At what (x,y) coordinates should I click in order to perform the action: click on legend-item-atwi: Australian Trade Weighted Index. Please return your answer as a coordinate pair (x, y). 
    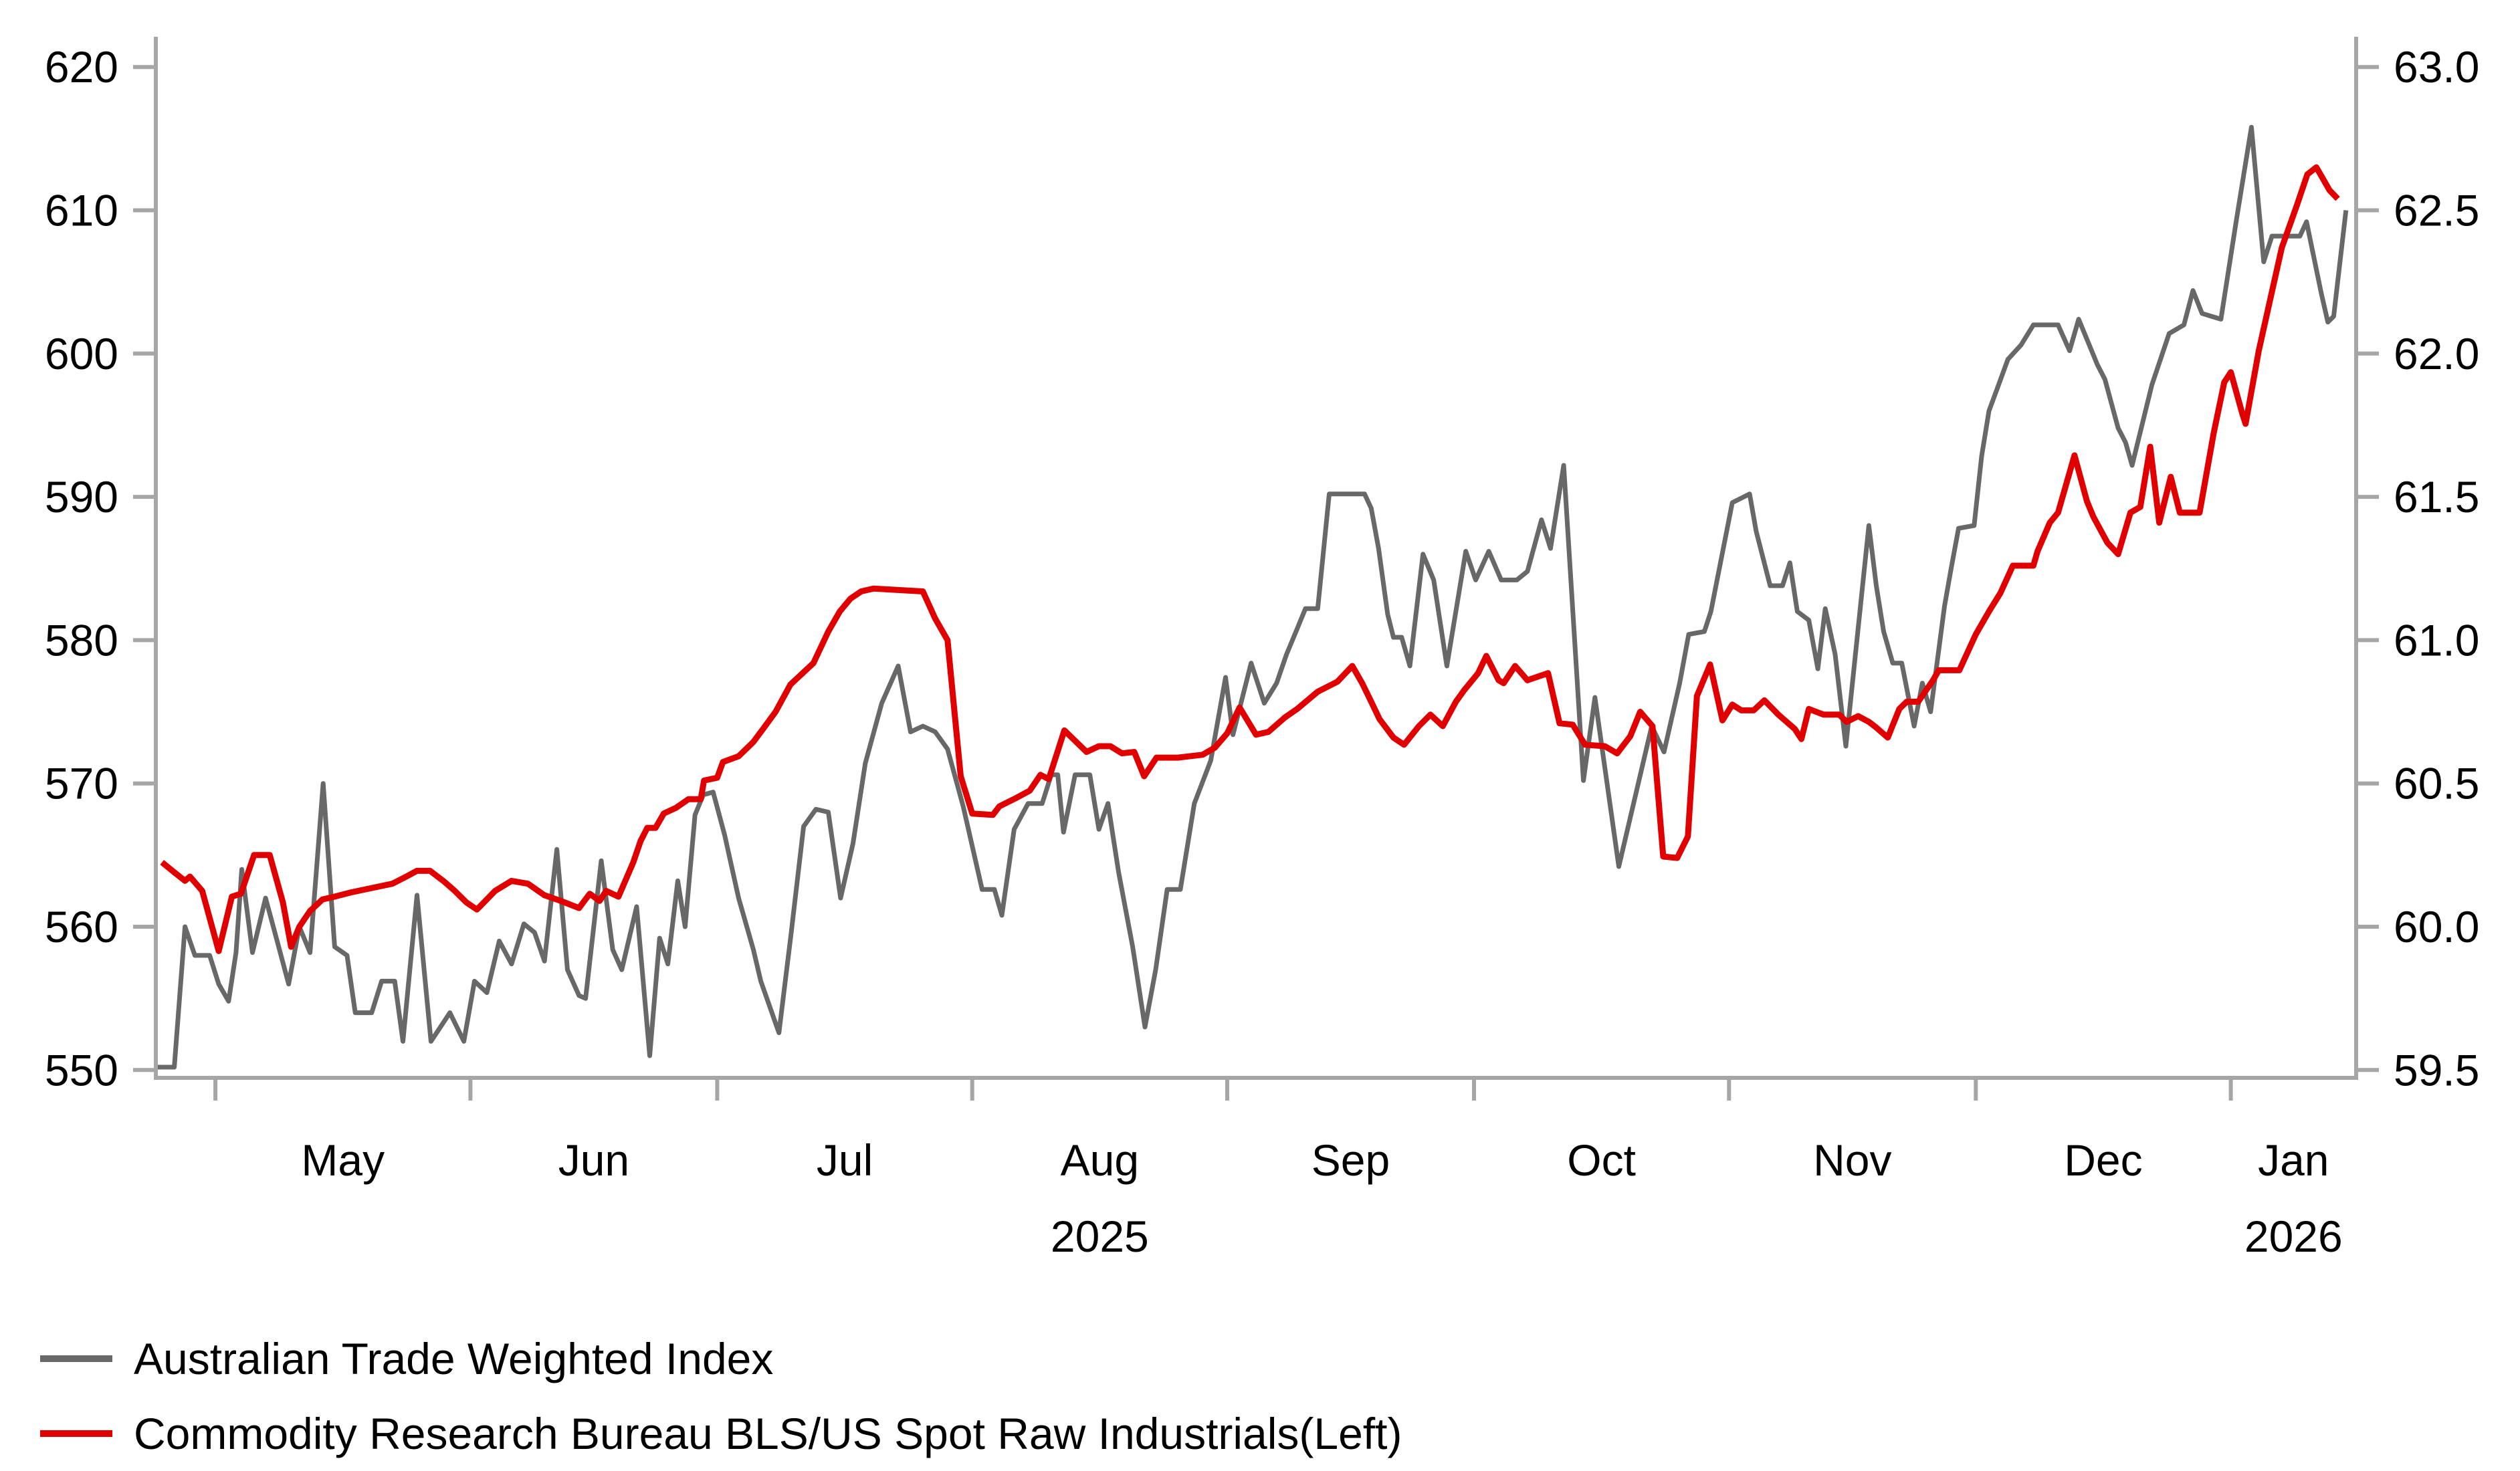
    Looking at the image, I should click on (721, 1358).